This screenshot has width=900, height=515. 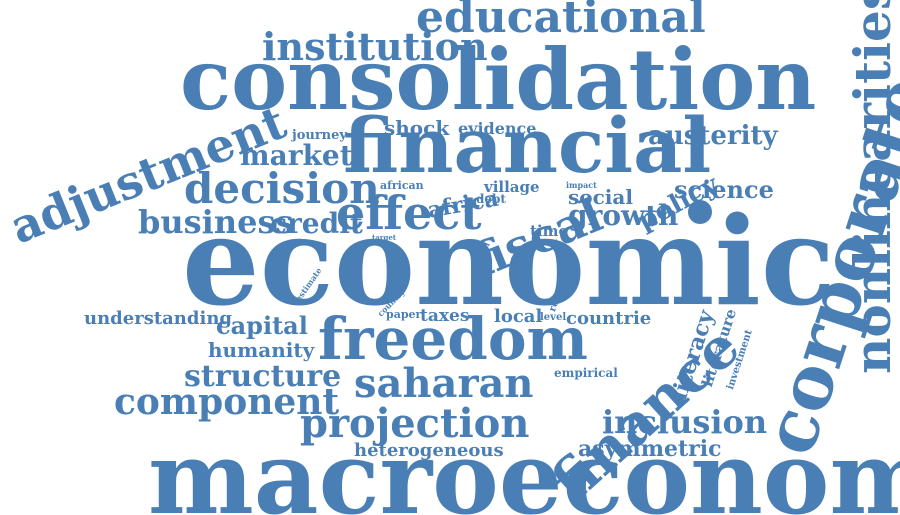 I want to click on word-financial: financial, so click(x=527, y=145).